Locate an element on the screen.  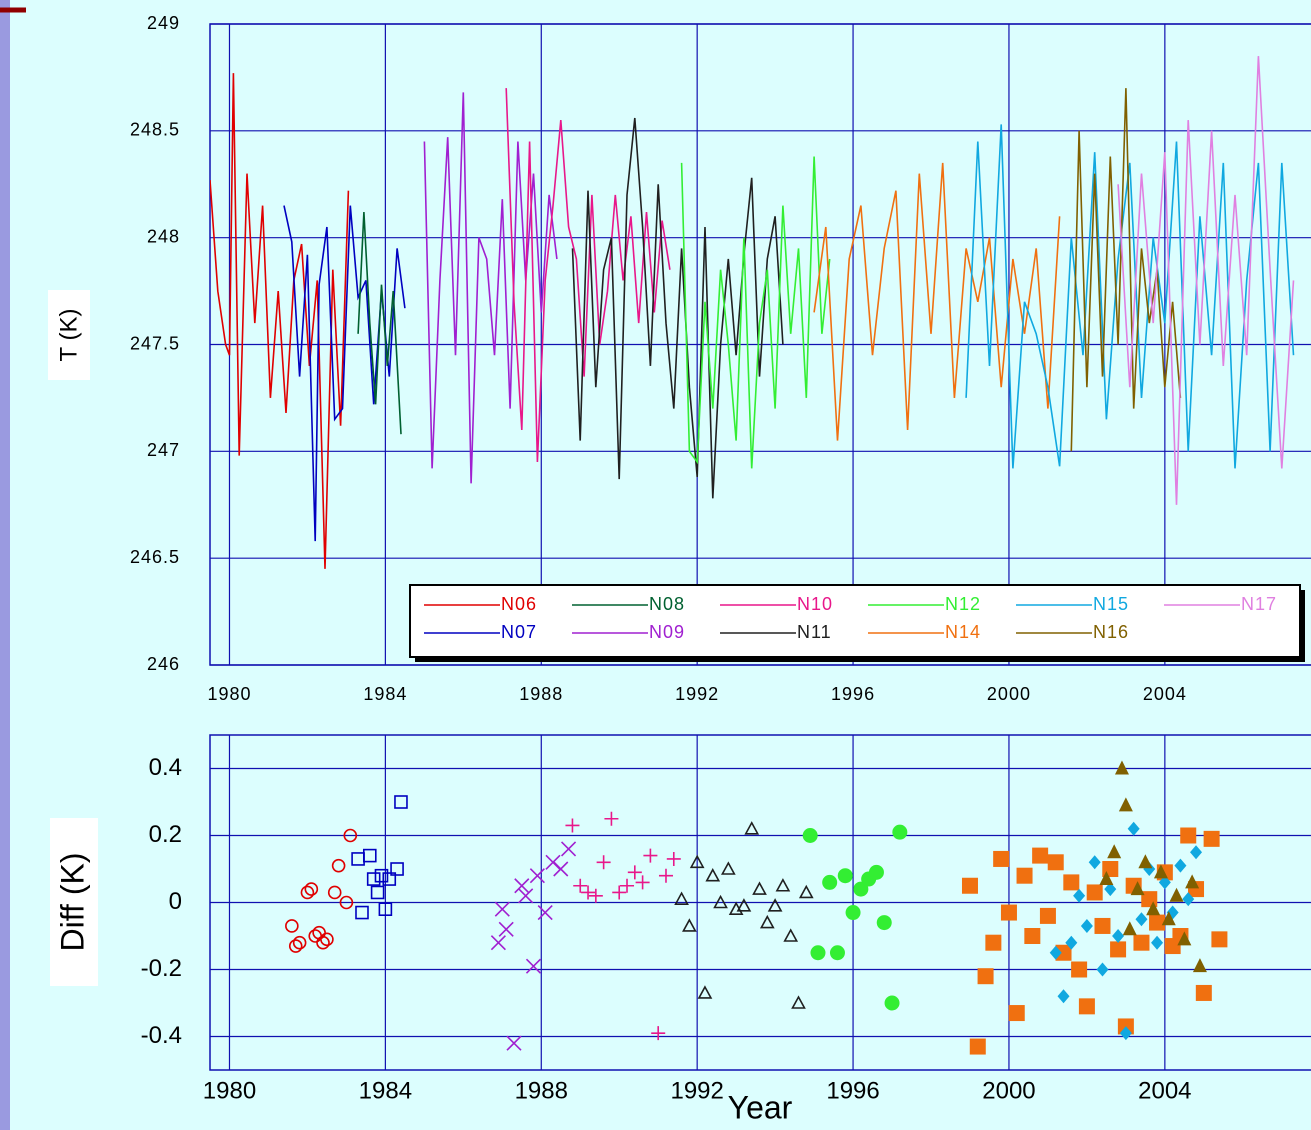
legend-label: N10 is located at coordinates (815, 604).